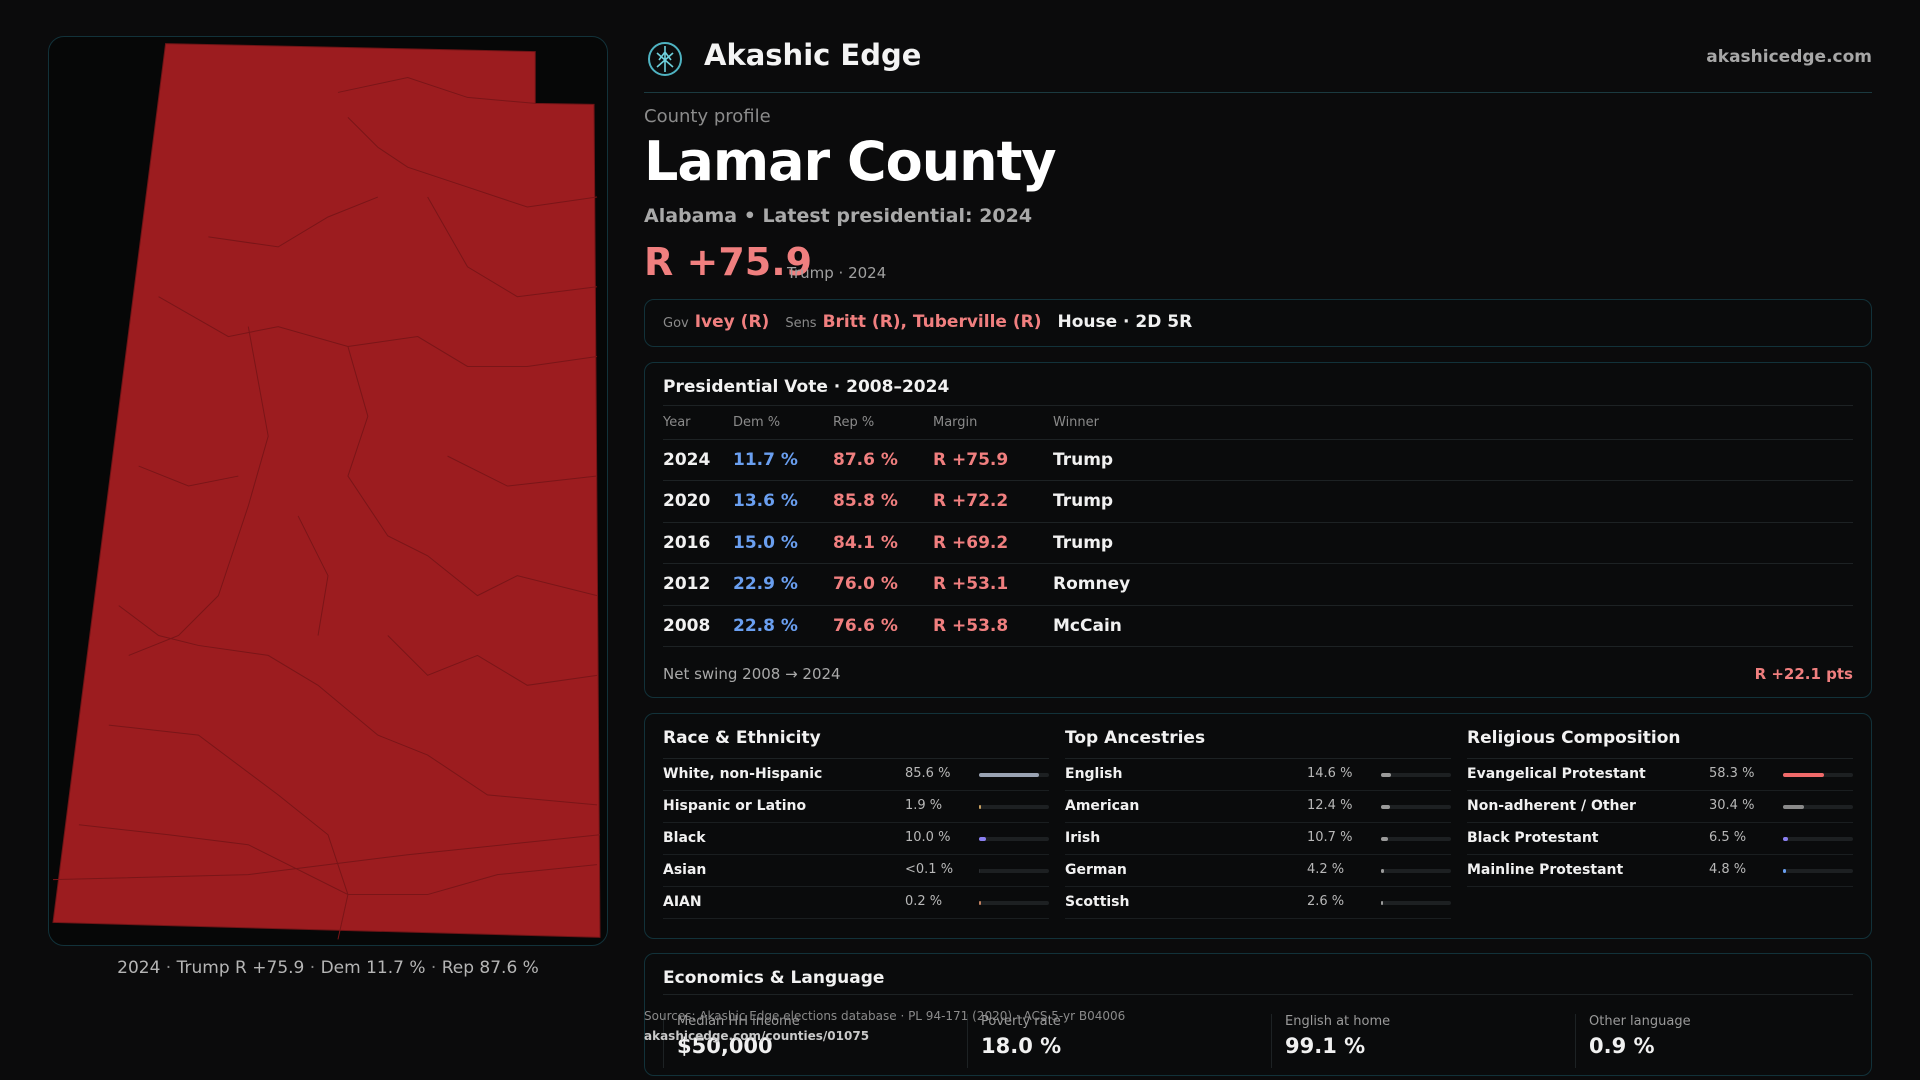  What do you see at coordinates (752, 674) in the screenshot?
I see `net-swing-label: Net swing 2008 → 2024` at bounding box center [752, 674].